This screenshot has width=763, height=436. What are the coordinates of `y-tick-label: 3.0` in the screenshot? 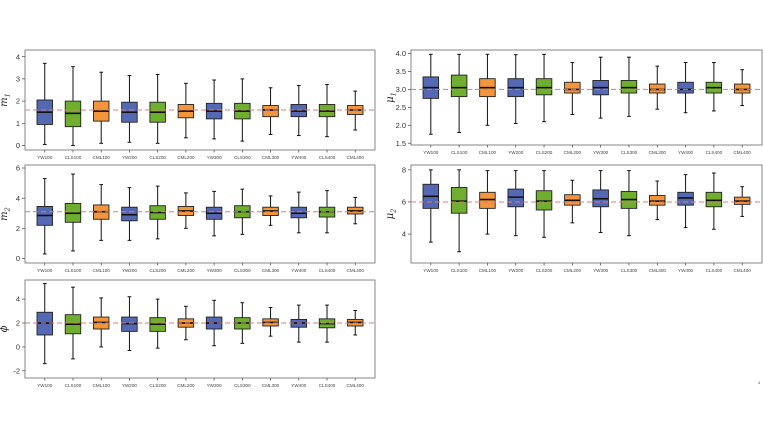 It's located at (401, 89).